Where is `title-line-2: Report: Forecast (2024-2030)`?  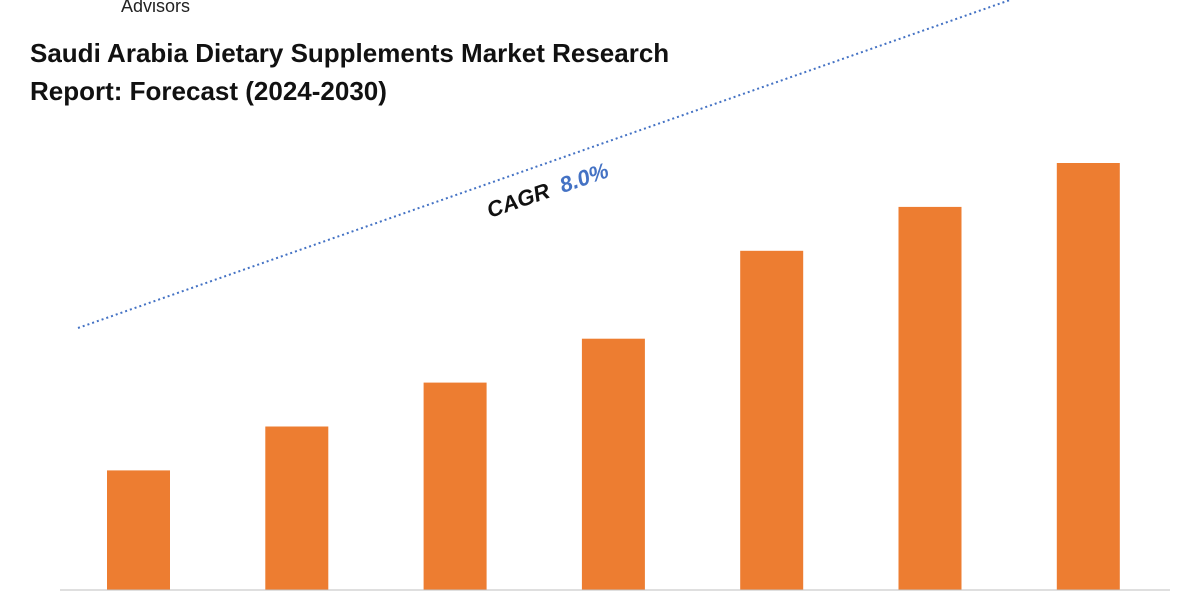 title-line-2: Report: Forecast (2024-2030) is located at coordinates (208, 91).